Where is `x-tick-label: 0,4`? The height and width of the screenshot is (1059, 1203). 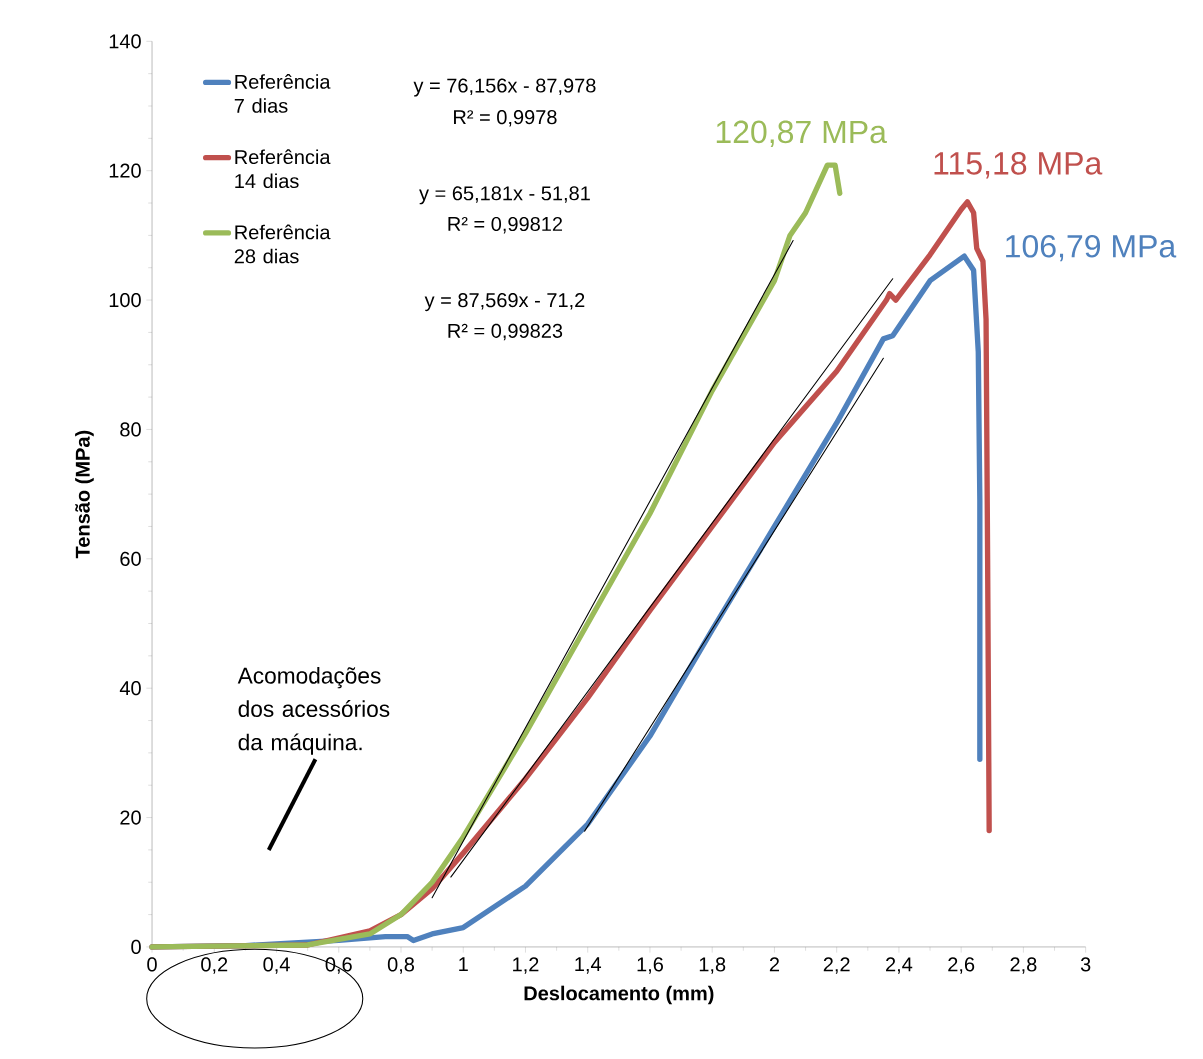
x-tick-label: 0,4 is located at coordinates (276, 965).